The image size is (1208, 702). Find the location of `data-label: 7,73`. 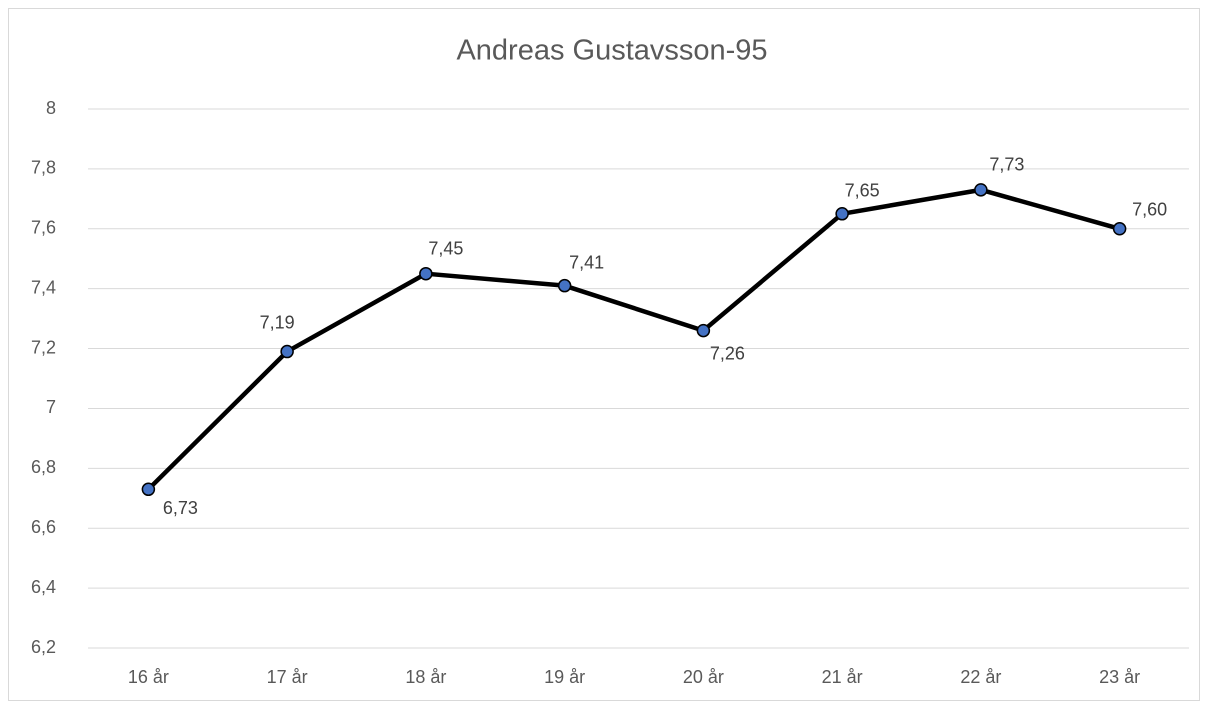

data-label: 7,73 is located at coordinates (1006, 165).